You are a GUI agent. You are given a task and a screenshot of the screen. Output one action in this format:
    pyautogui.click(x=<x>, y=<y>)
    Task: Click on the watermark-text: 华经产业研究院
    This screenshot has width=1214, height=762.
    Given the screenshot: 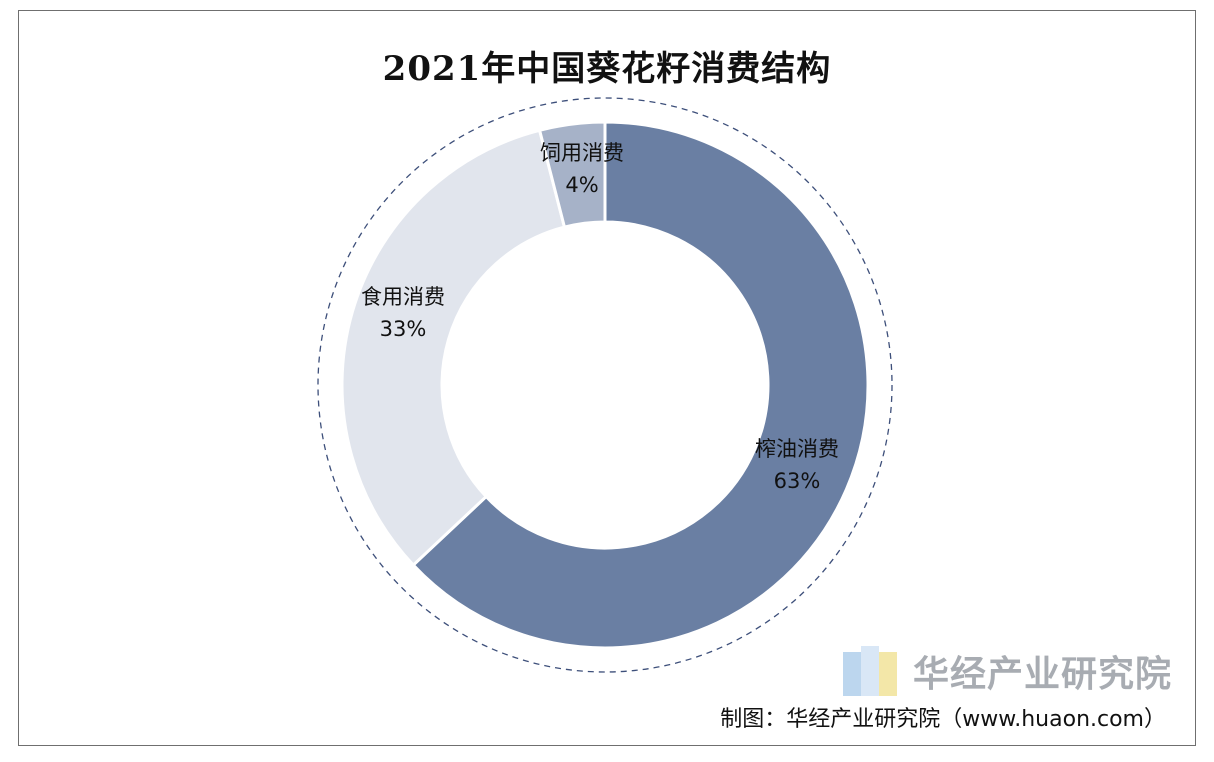 What is the action you would take?
    pyautogui.click(x=1042, y=674)
    